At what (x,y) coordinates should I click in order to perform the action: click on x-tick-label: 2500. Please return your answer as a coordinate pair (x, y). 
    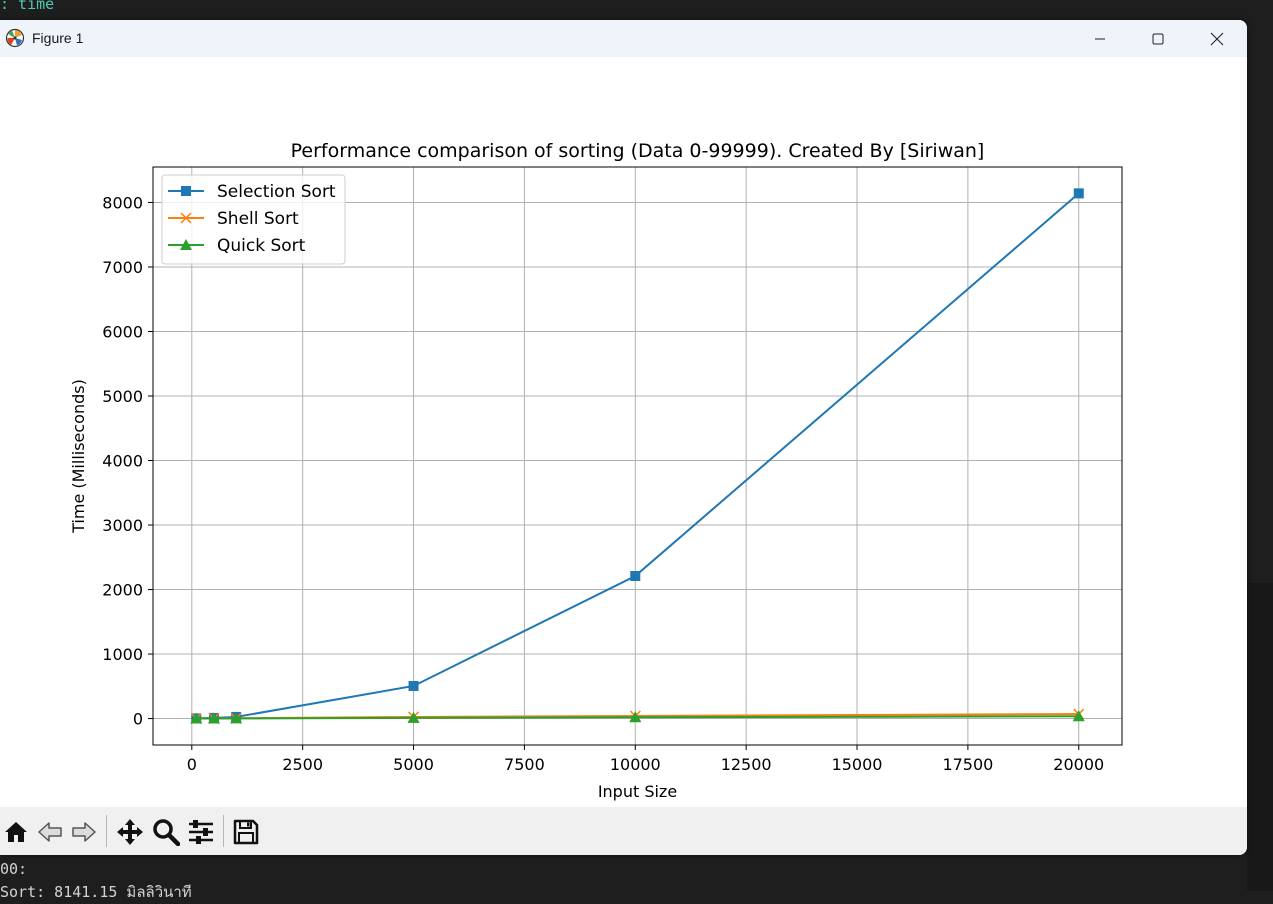
    Looking at the image, I should click on (302, 764).